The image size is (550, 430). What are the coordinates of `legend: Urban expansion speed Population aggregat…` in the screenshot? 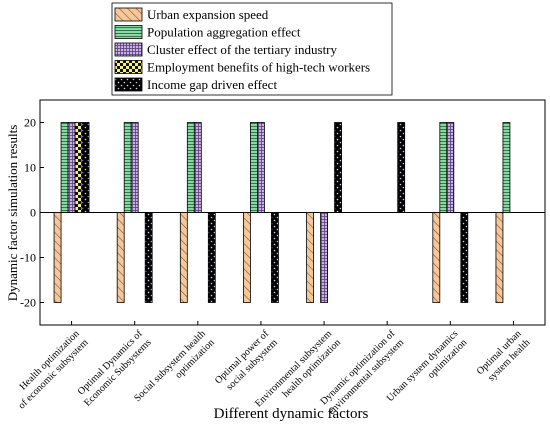 It's located at (252, 49).